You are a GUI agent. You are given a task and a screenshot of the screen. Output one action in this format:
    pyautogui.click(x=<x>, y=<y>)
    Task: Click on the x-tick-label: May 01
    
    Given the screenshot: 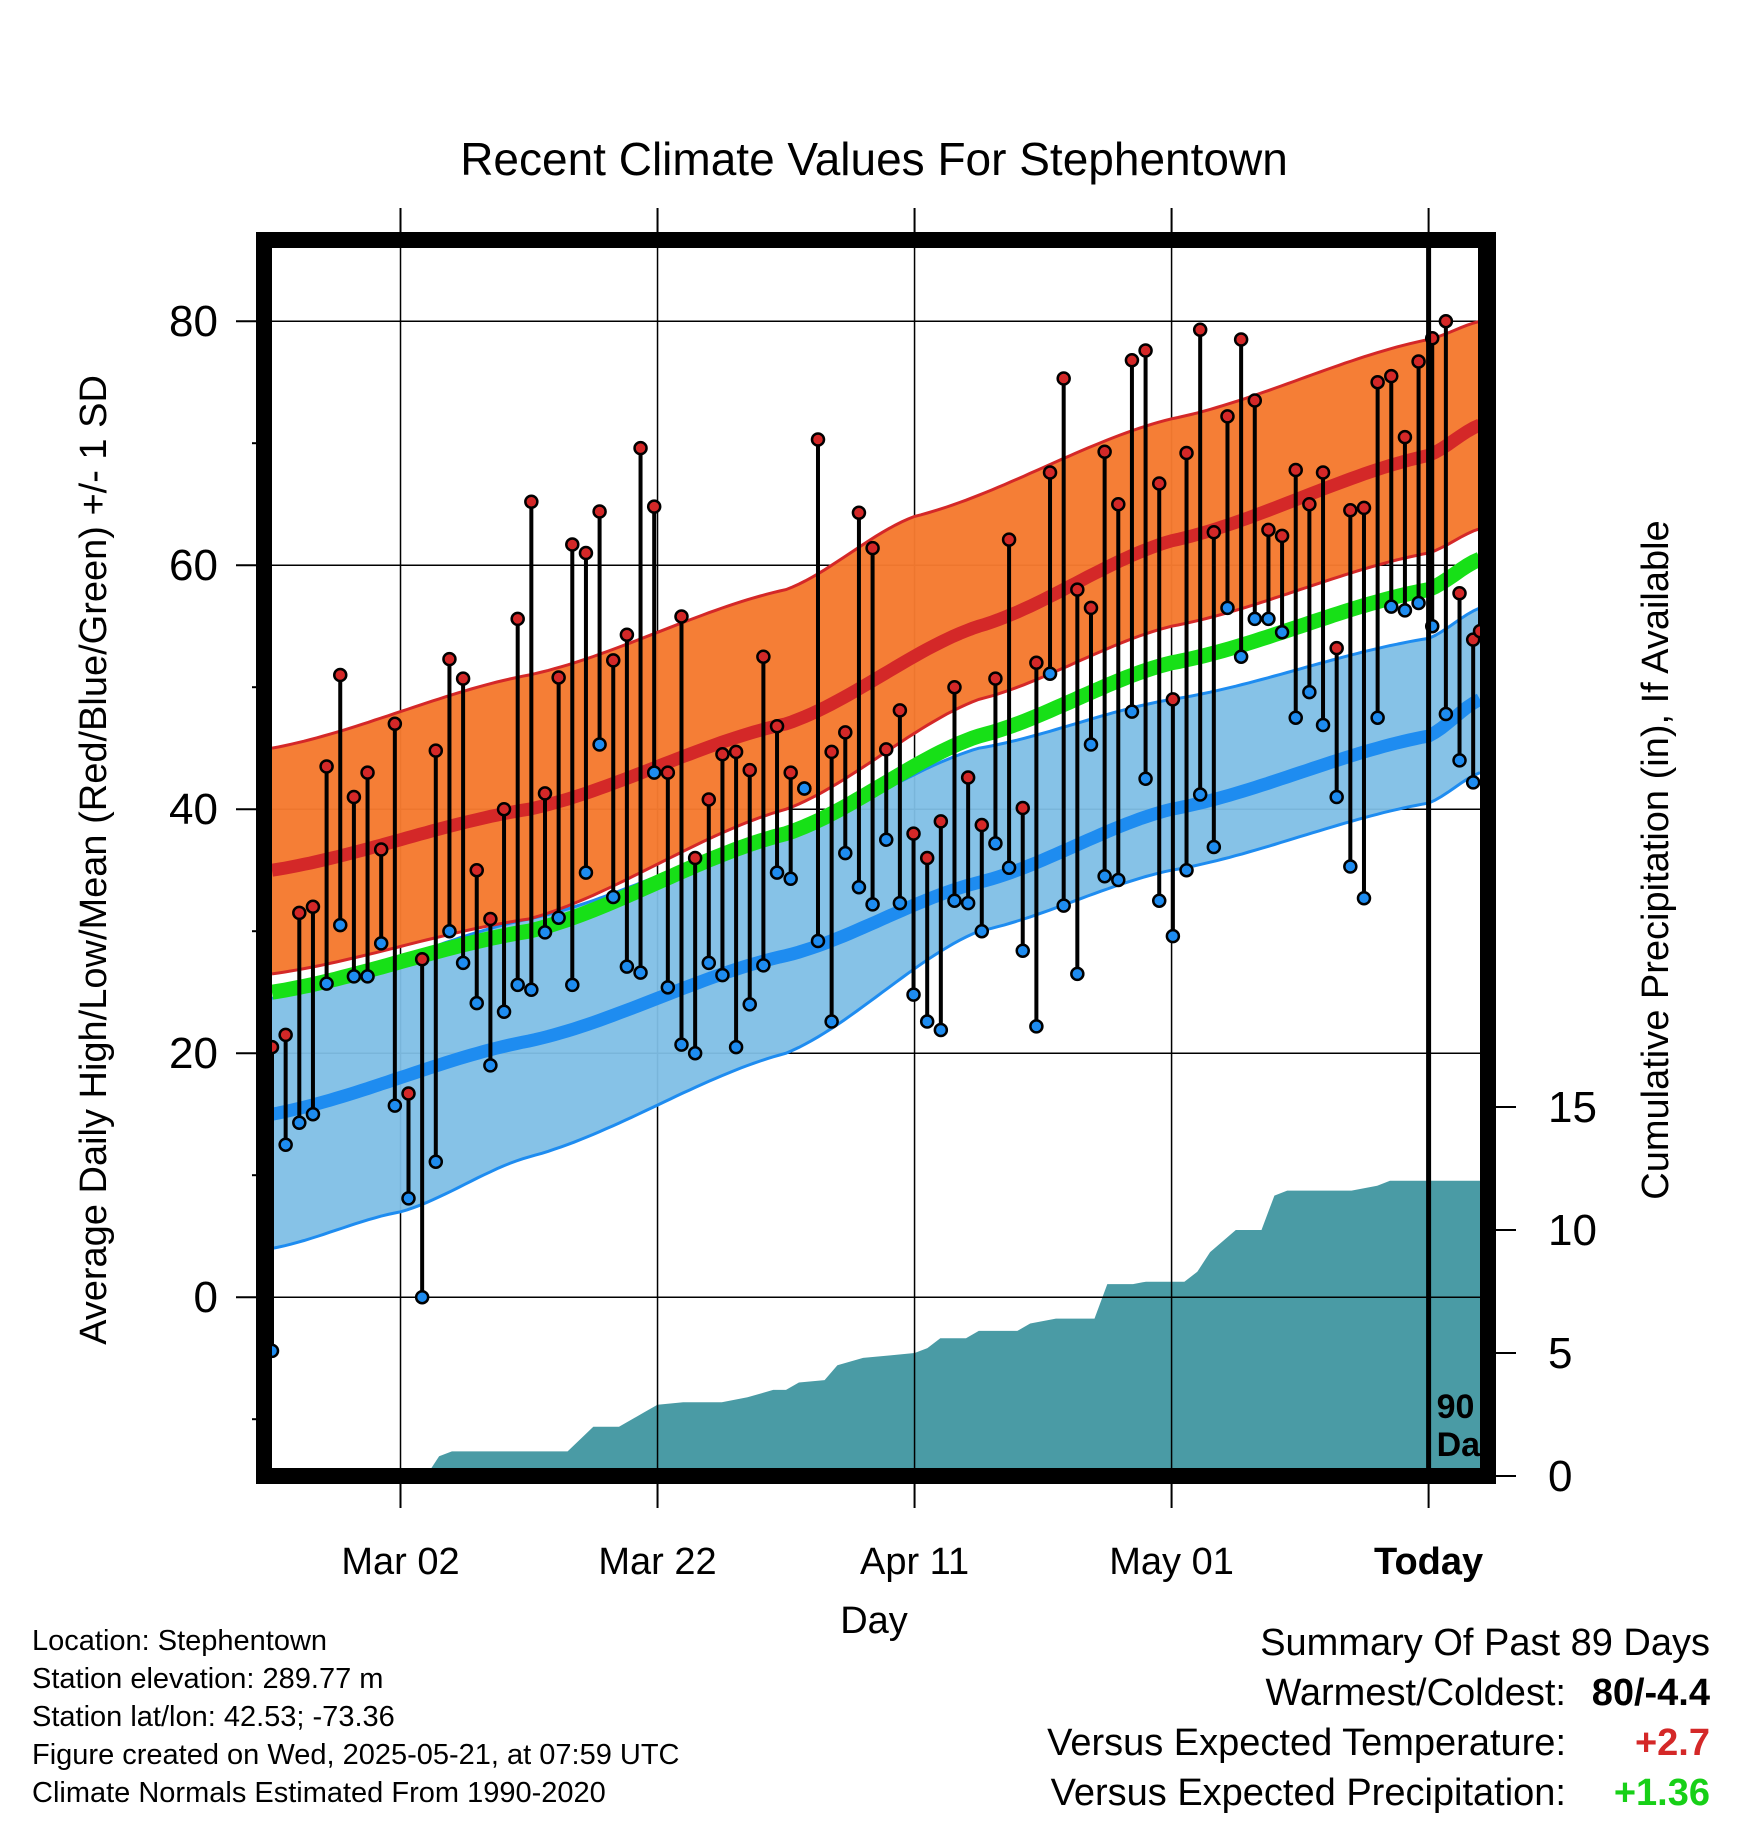 What is the action you would take?
    pyautogui.click(x=1171, y=1562)
    